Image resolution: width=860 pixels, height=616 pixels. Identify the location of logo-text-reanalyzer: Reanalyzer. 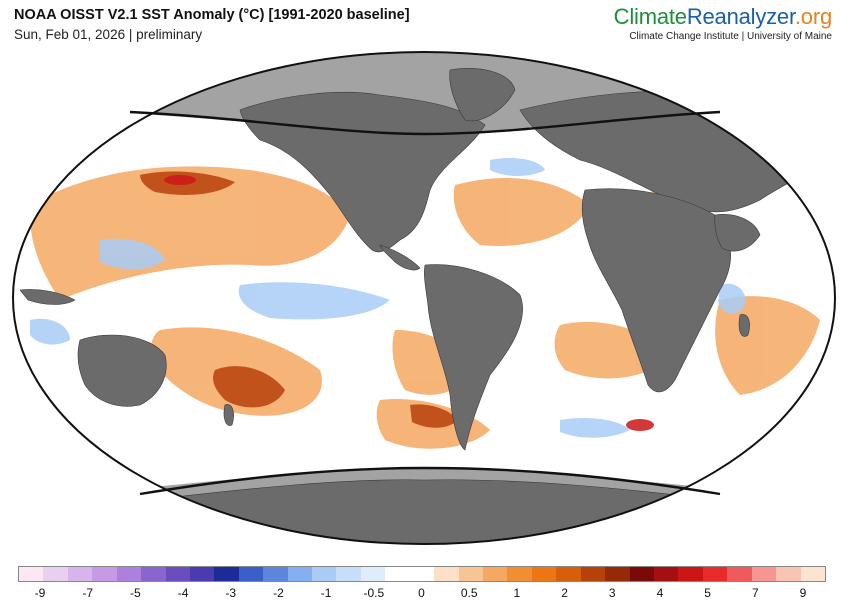
(740, 16).